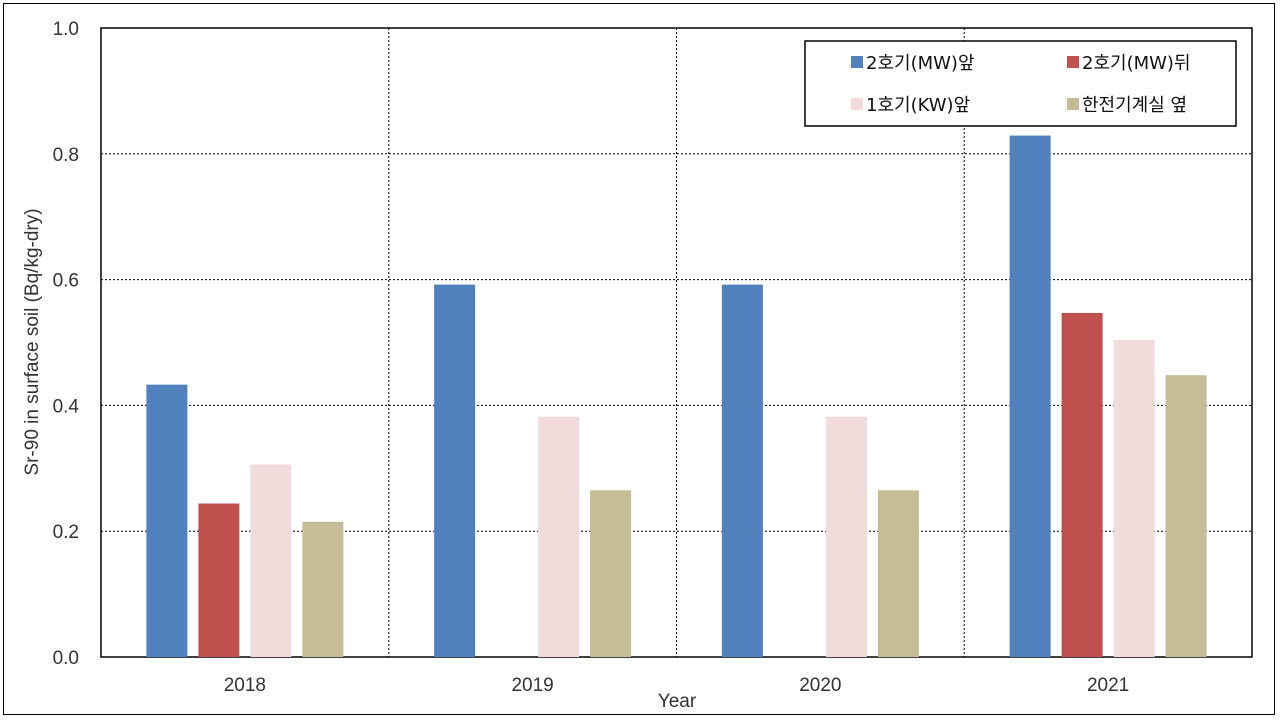 This screenshot has width=1280, height=720. What do you see at coordinates (245, 685) in the screenshot?
I see `x-tick-label: 2018` at bounding box center [245, 685].